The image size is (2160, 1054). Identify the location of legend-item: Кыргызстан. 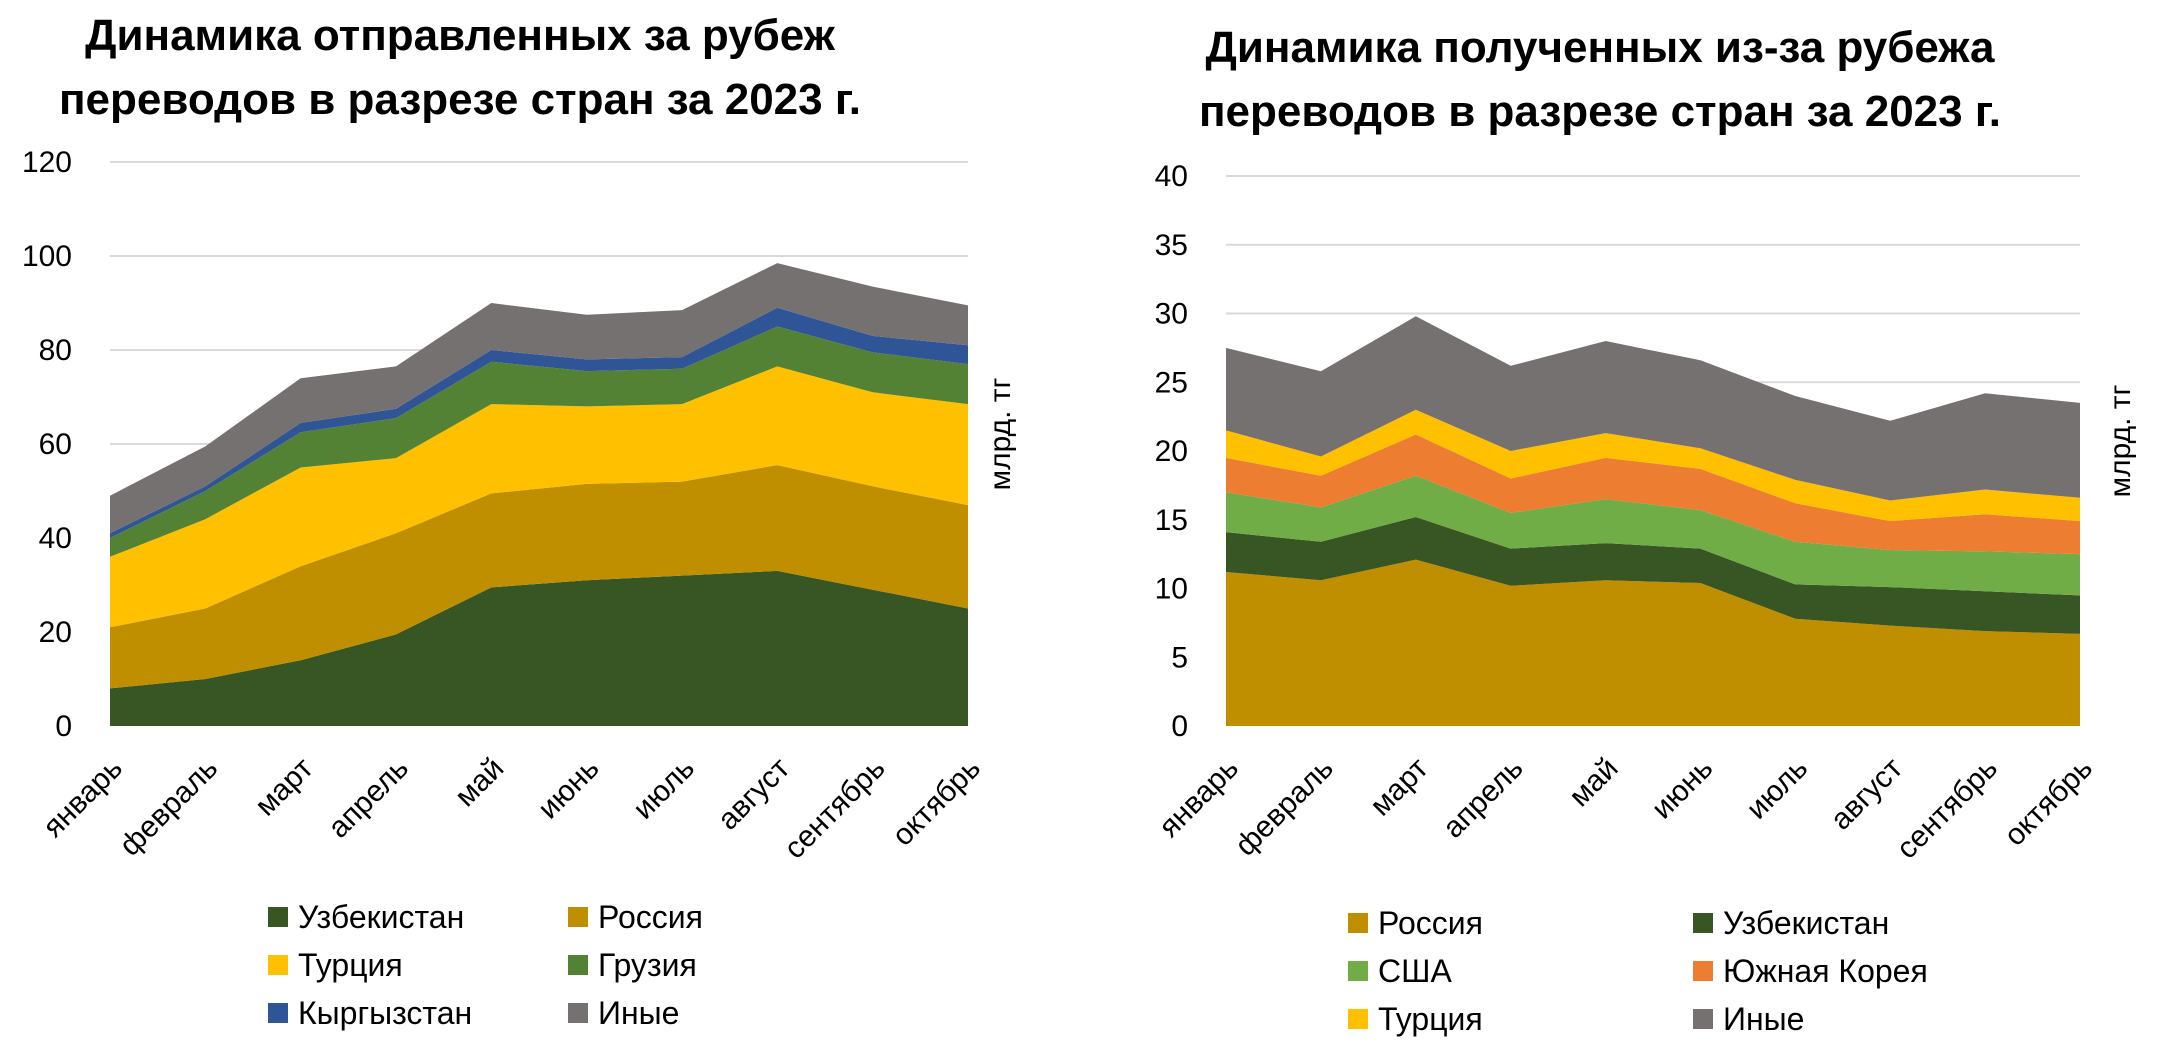
(418, 1013).